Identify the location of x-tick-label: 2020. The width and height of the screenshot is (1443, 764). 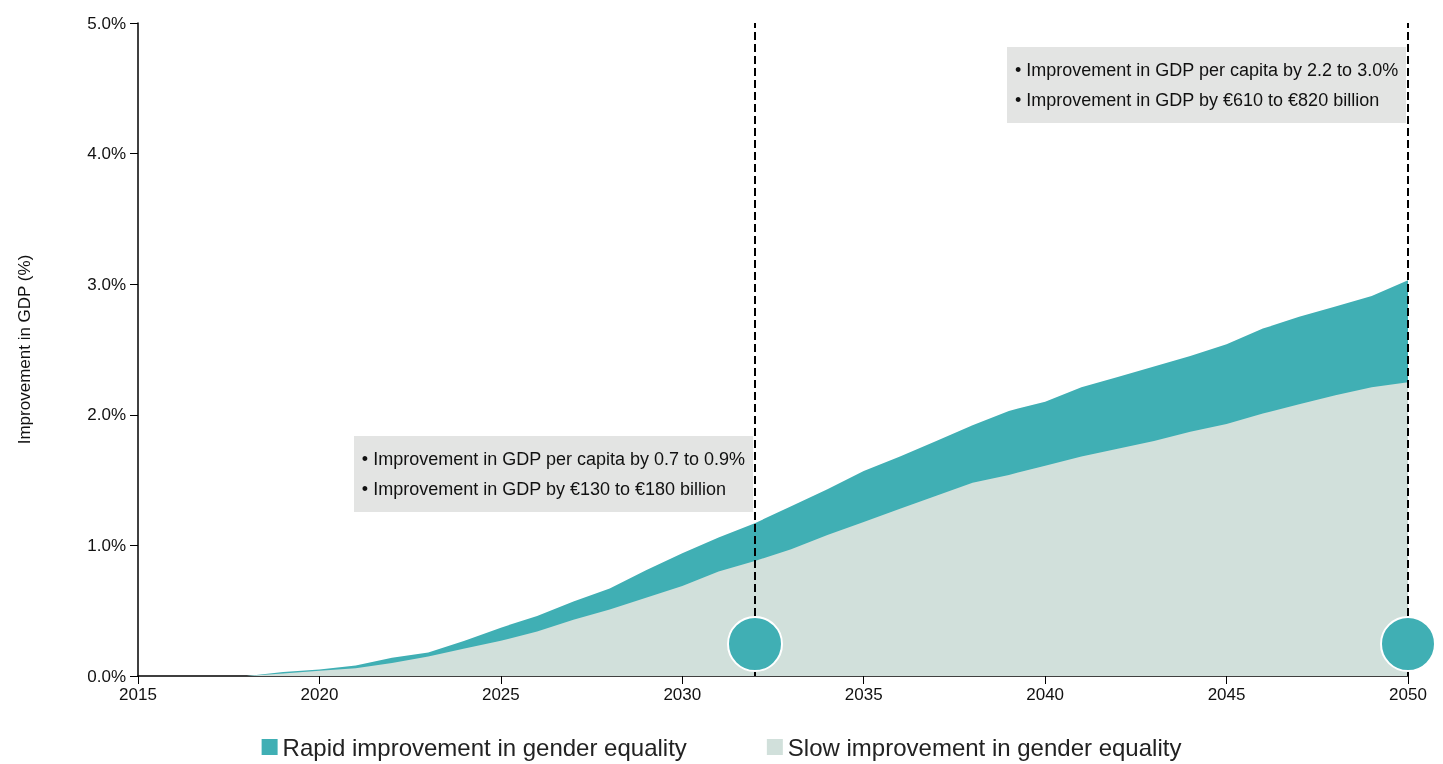
(319, 694).